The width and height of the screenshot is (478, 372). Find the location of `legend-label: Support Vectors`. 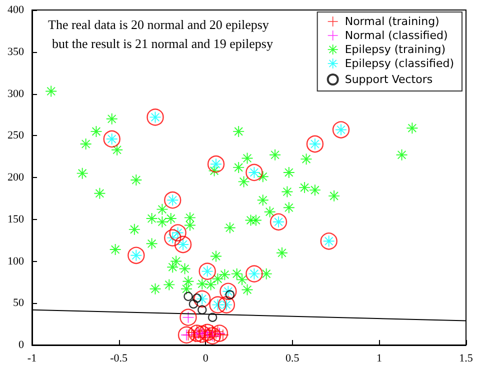

legend-label: Support Vectors is located at coordinates (388, 79).